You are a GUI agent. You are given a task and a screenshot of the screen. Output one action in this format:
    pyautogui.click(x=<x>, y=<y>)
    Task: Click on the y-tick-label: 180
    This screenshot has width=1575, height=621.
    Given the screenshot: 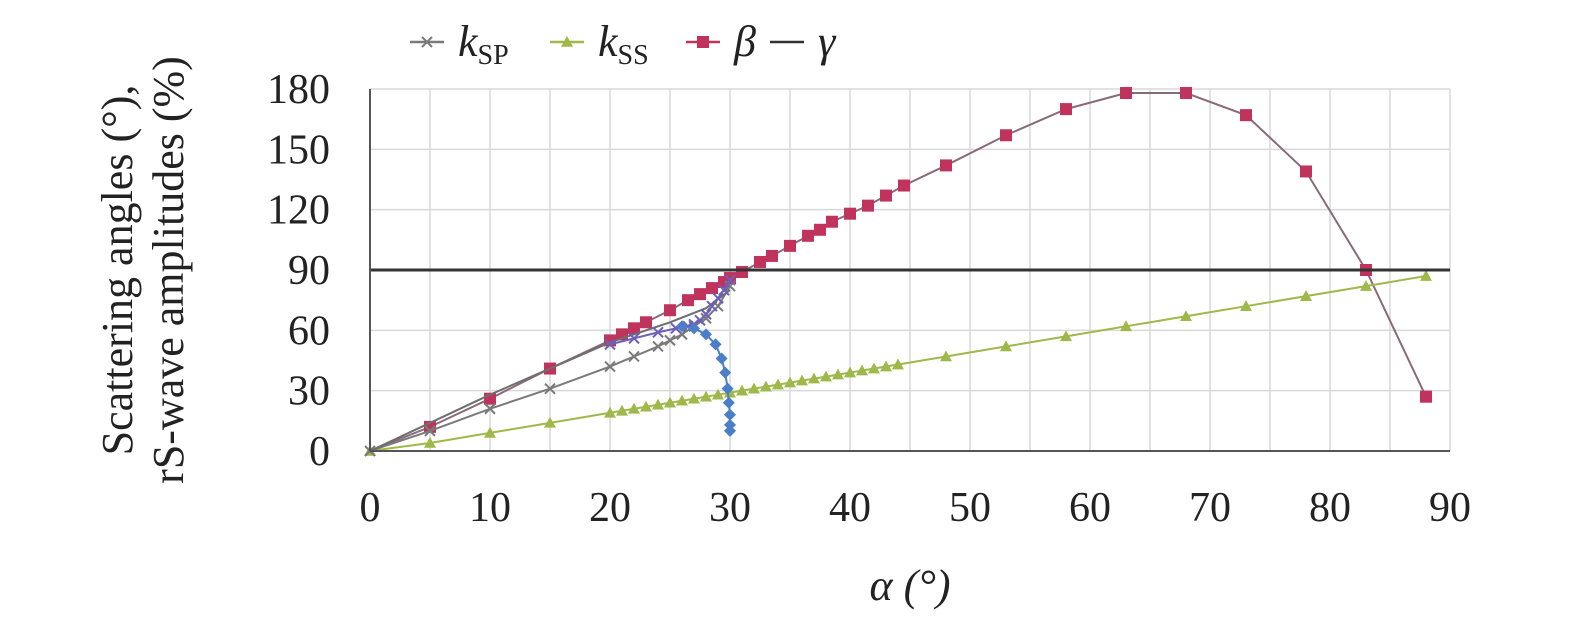 What is the action you would take?
    pyautogui.click(x=298, y=90)
    